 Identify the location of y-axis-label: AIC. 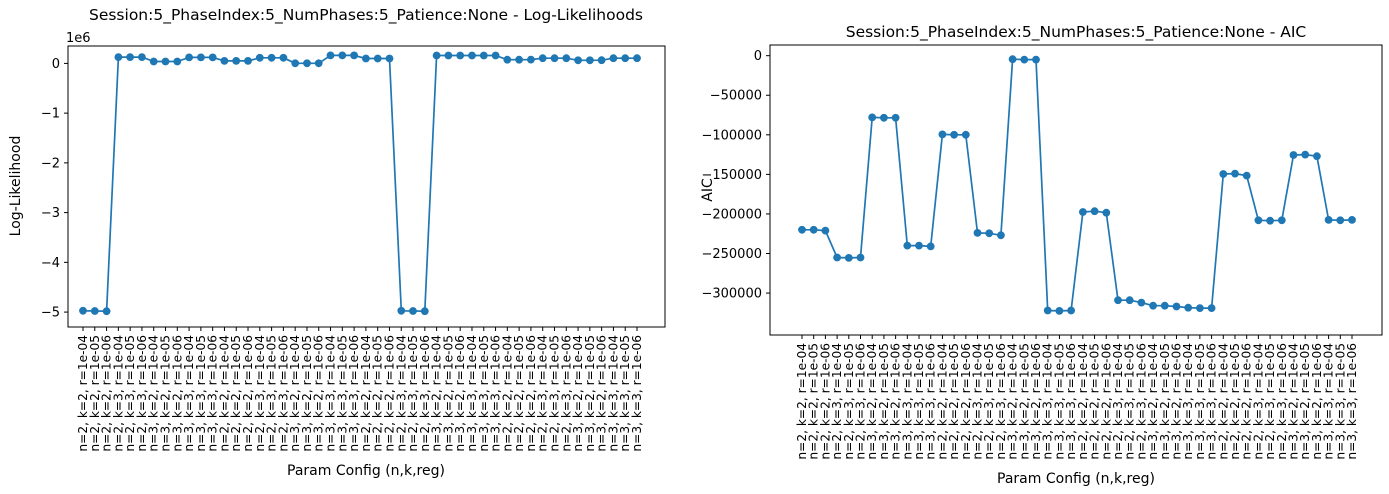
(708, 190).